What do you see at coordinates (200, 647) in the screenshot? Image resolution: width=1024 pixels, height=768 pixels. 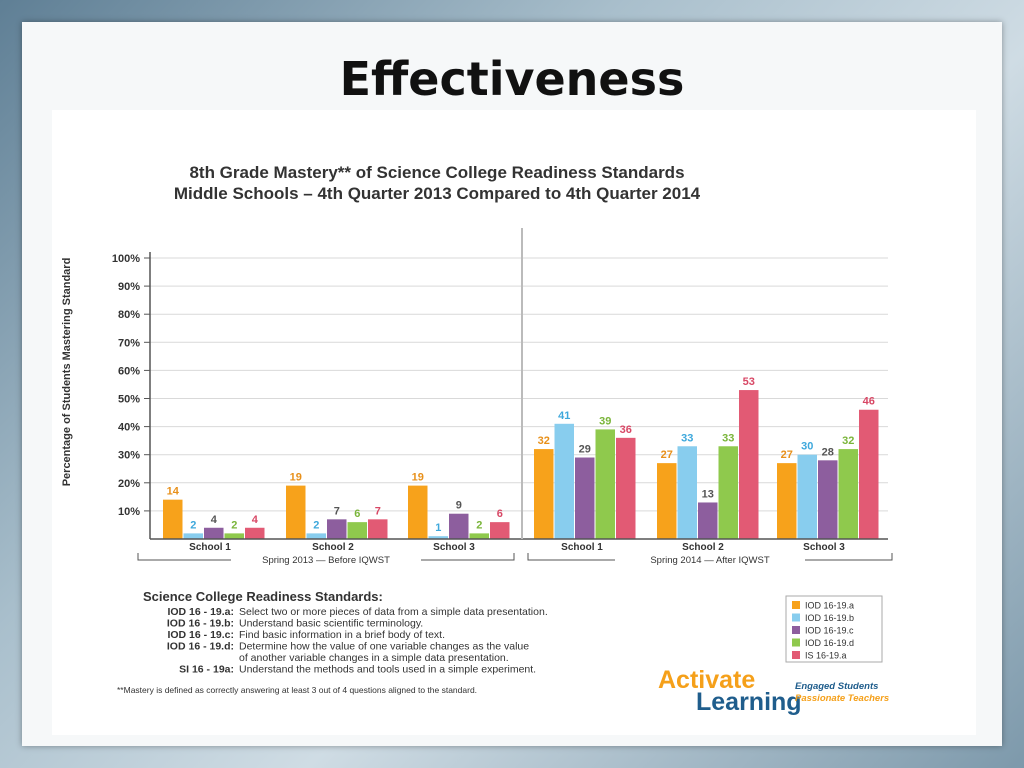 I see `standard-code: IOD 16 - 19.d:` at bounding box center [200, 647].